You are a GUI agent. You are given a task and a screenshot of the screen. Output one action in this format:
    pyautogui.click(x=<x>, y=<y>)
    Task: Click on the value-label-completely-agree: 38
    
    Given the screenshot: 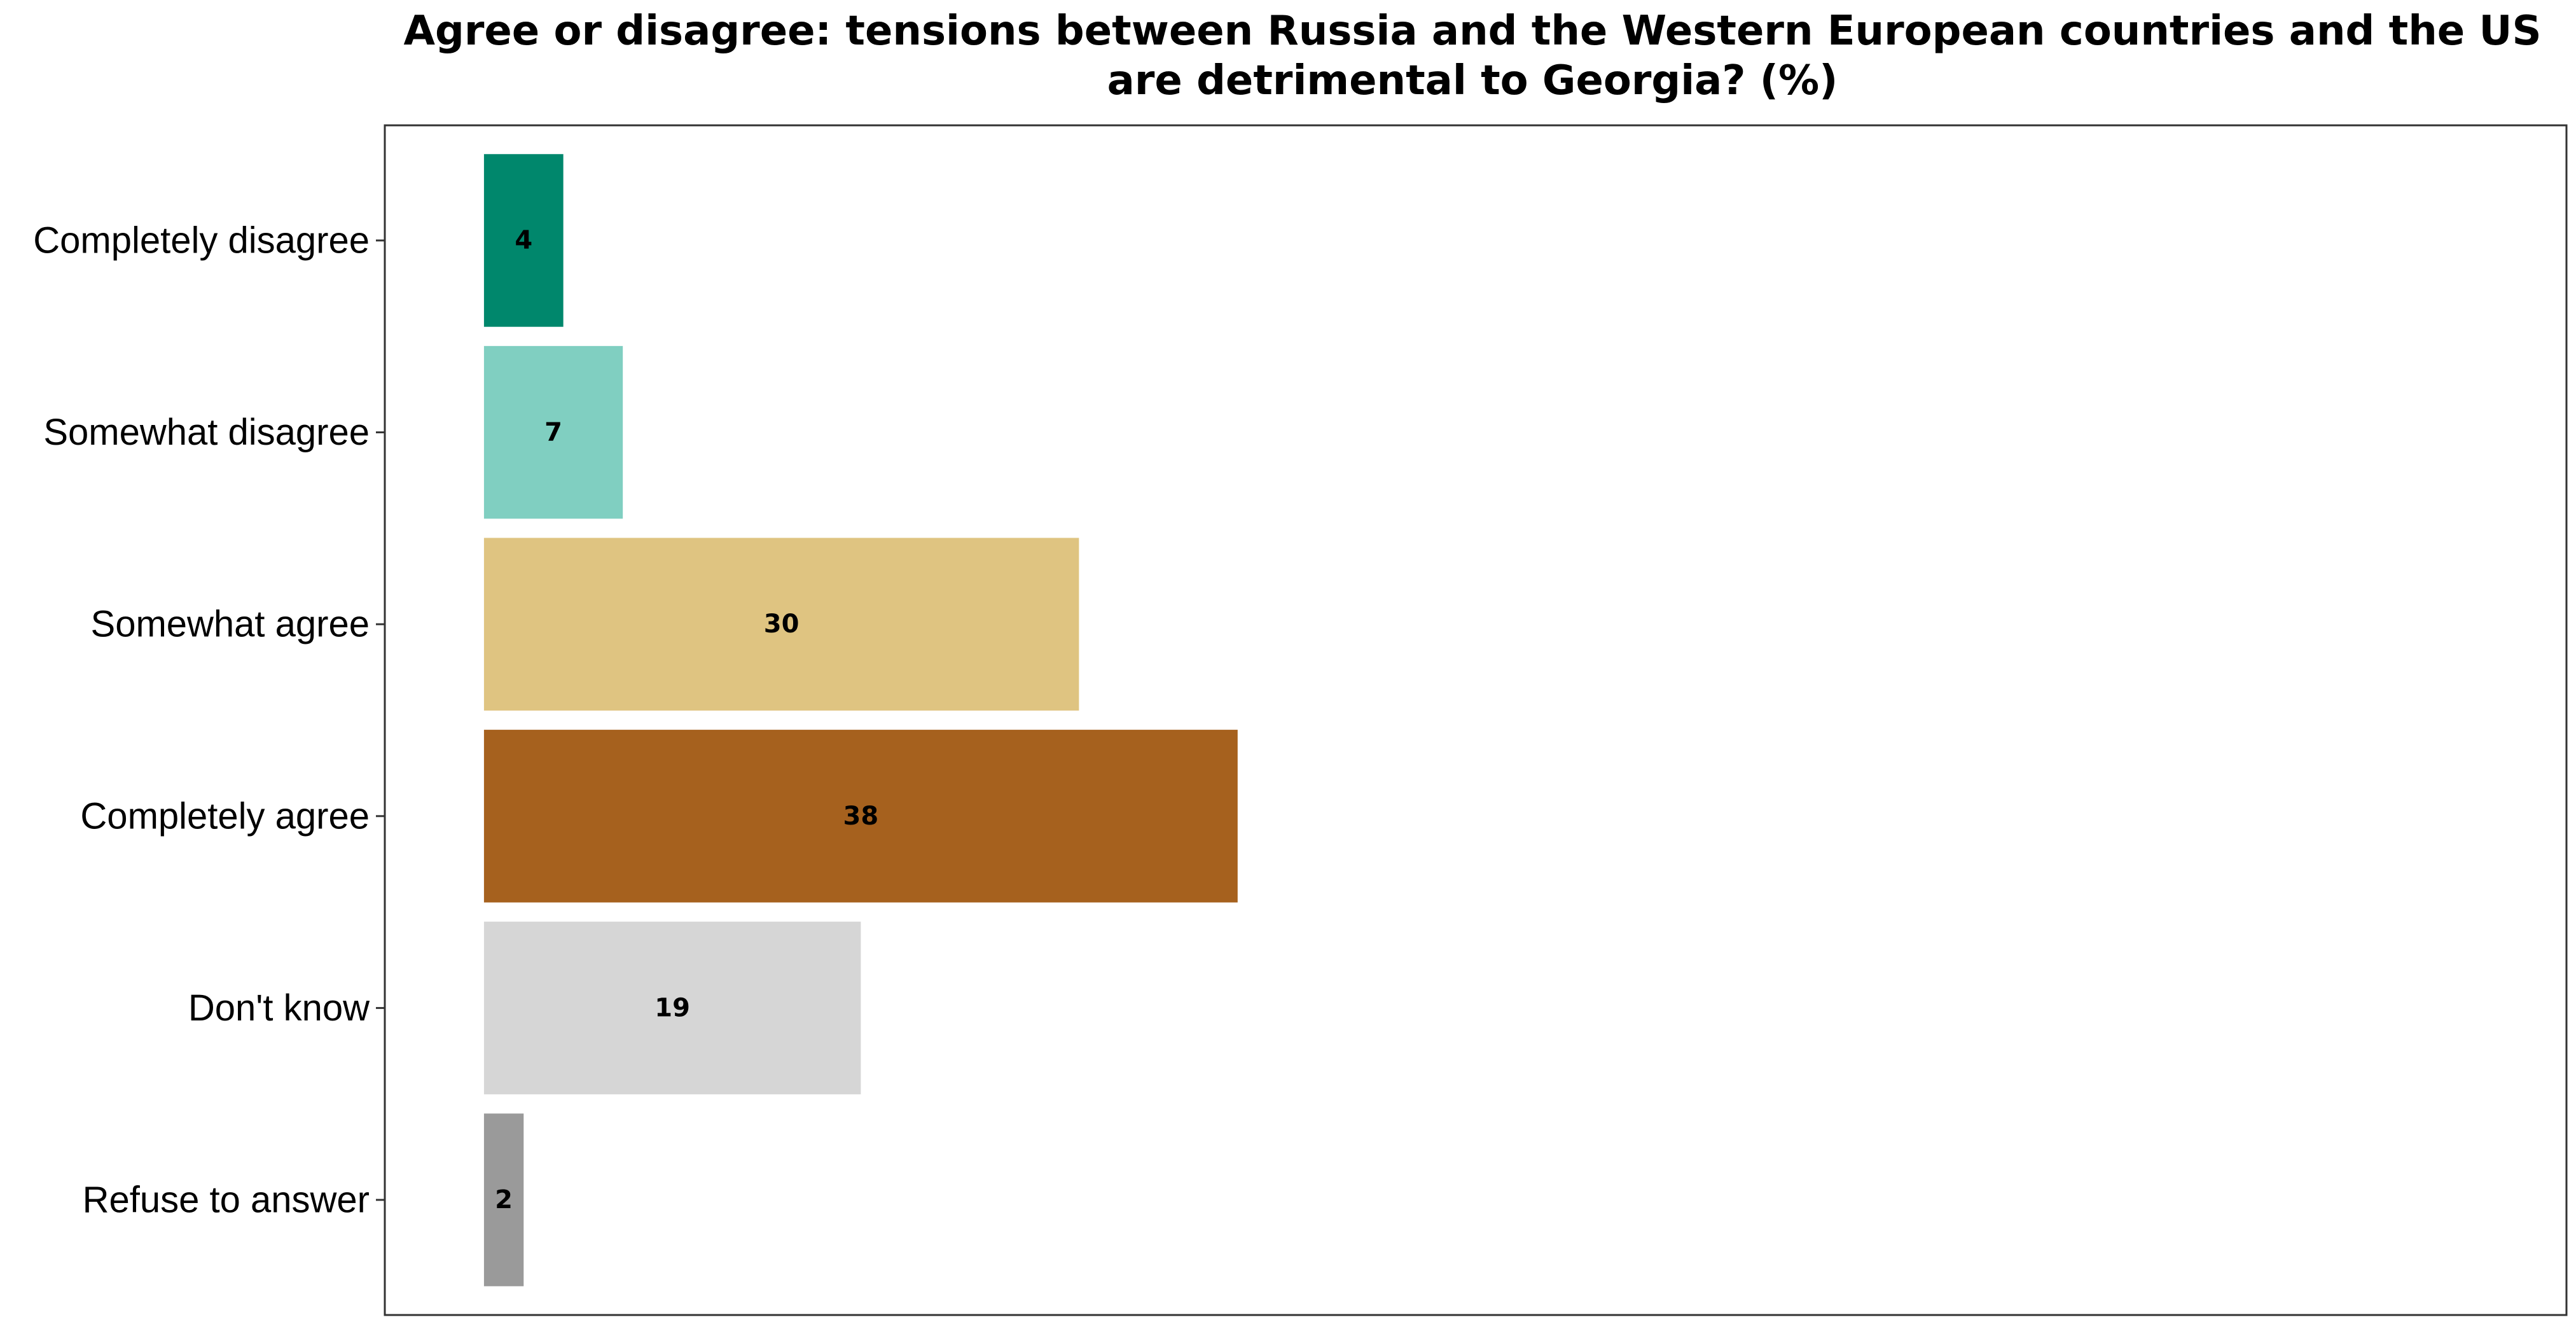 What is the action you would take?
    pyautogui.click(x=861, y=816)
    